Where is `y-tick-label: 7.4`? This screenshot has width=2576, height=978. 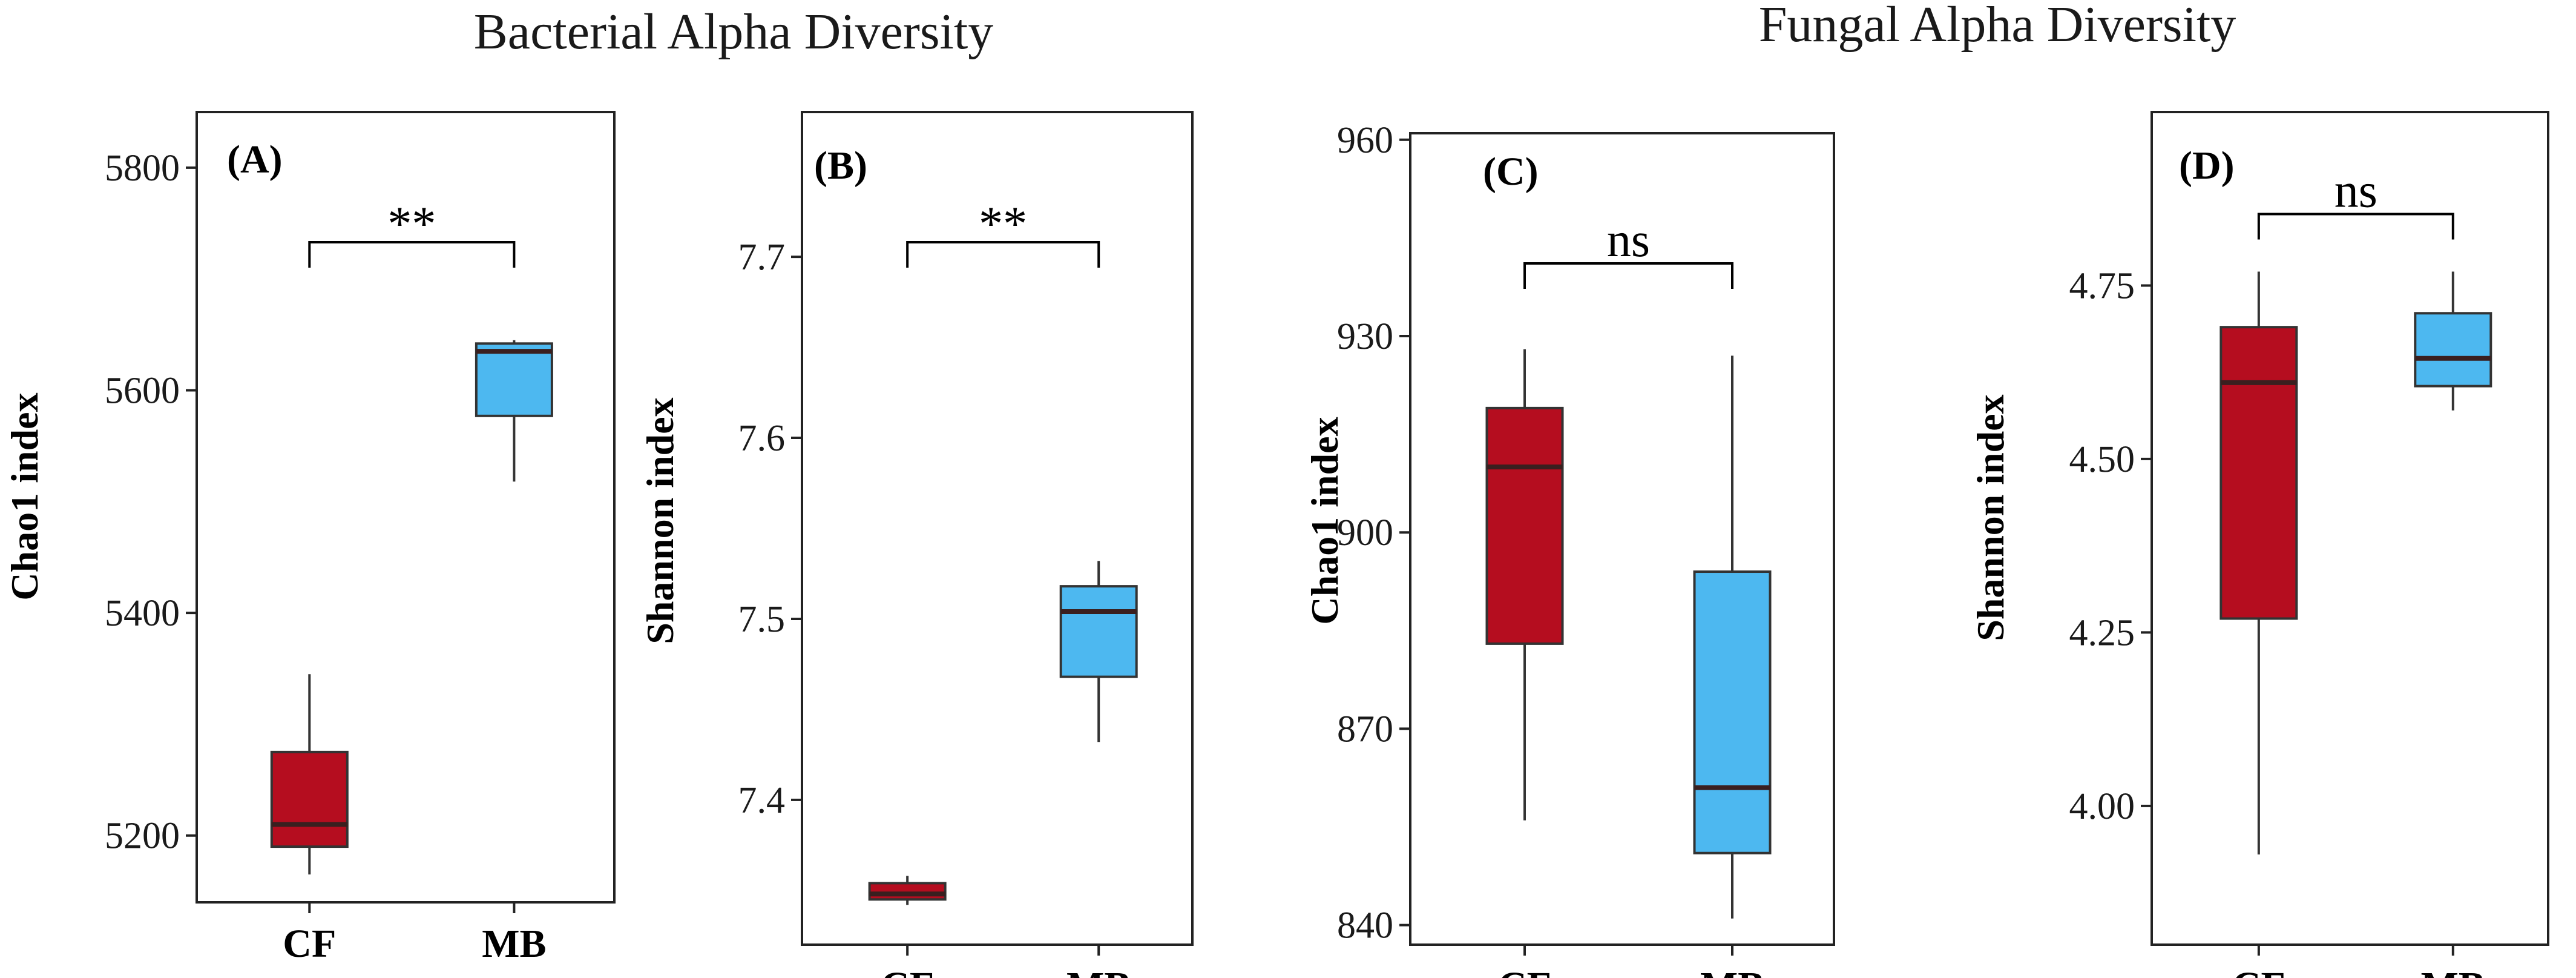 y-tick-label: 7.4 is located at coordinates (762, 800).